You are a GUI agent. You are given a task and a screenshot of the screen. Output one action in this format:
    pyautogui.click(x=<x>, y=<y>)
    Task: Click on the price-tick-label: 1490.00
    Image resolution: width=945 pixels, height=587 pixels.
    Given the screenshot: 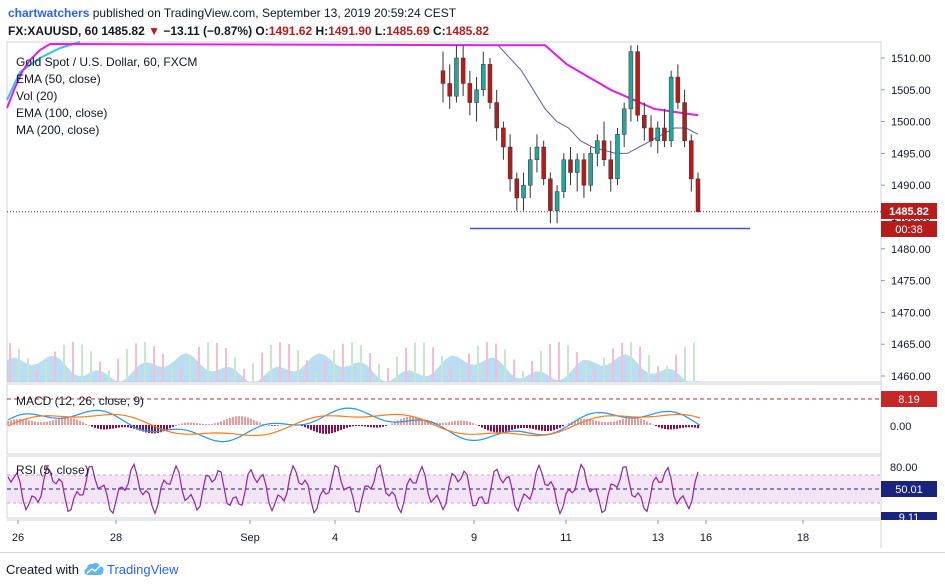 What is the action you would take?
    pyautogui.click(x=911, y=186)
    